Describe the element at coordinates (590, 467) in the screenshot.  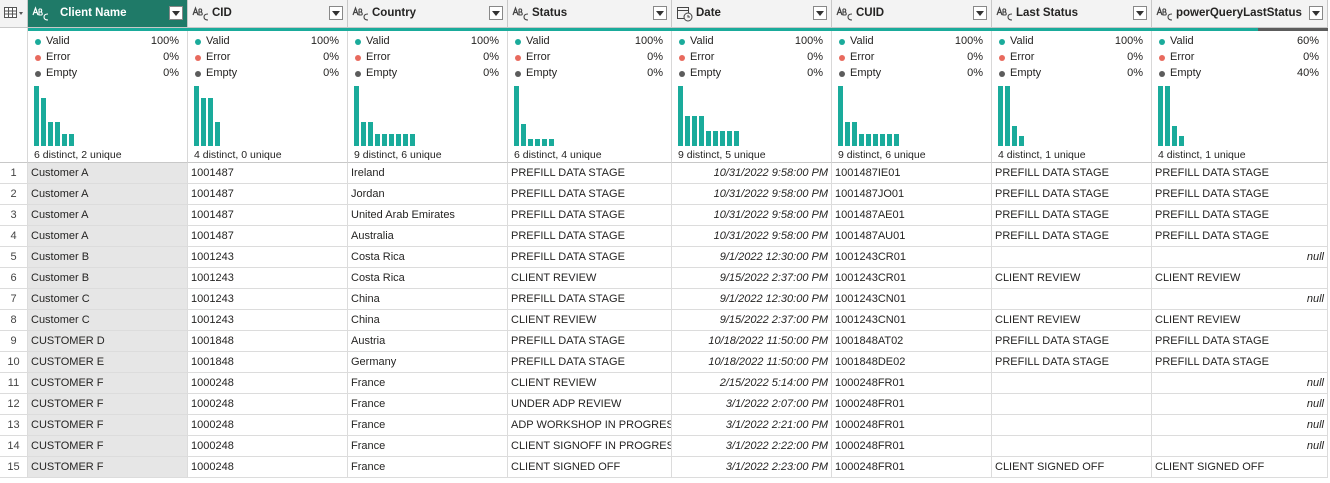
I see `table-cell: CLIENT SIGNED OFF` at that location.